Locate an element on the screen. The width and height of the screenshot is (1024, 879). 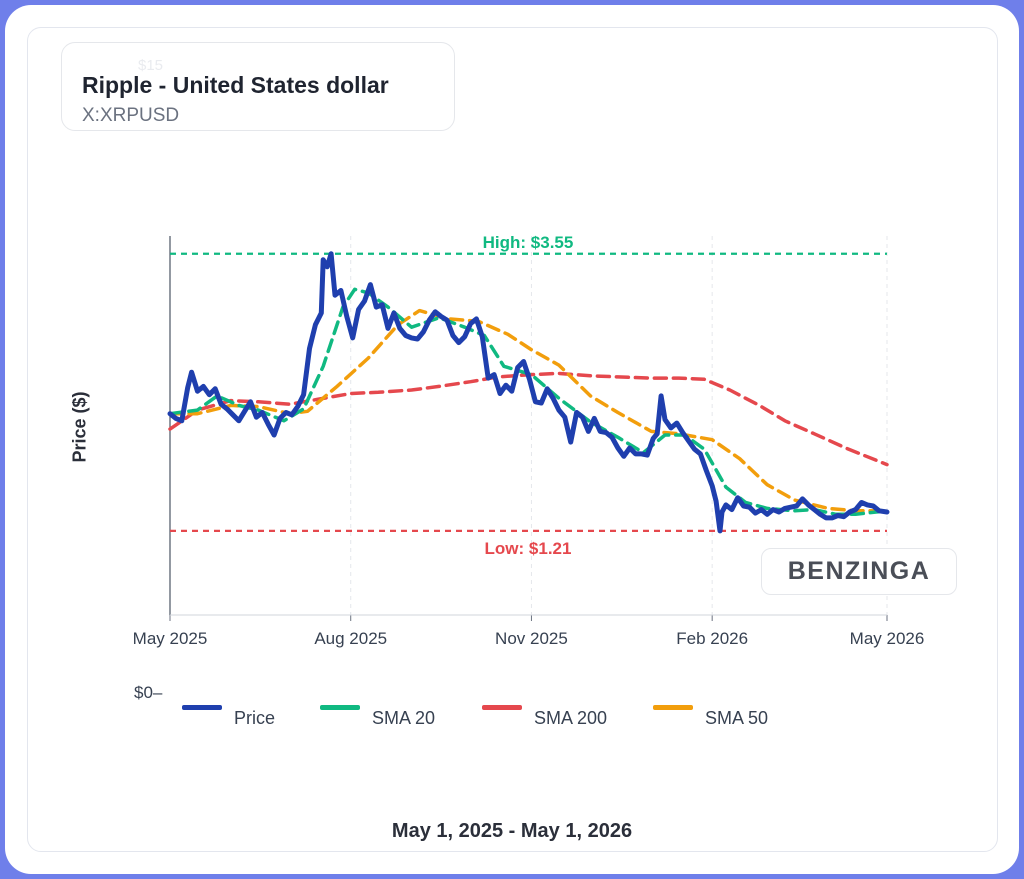
ticker-symbol: X:XRPUSD is located at coordinates (131, 115).